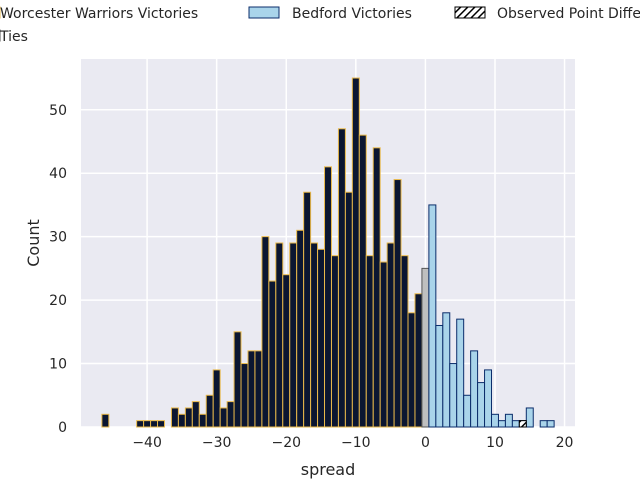  What do you see at coordinates (565, 443) in the screenshot?
I see `x-tick-label: 20` at bounding box center [565, 443].